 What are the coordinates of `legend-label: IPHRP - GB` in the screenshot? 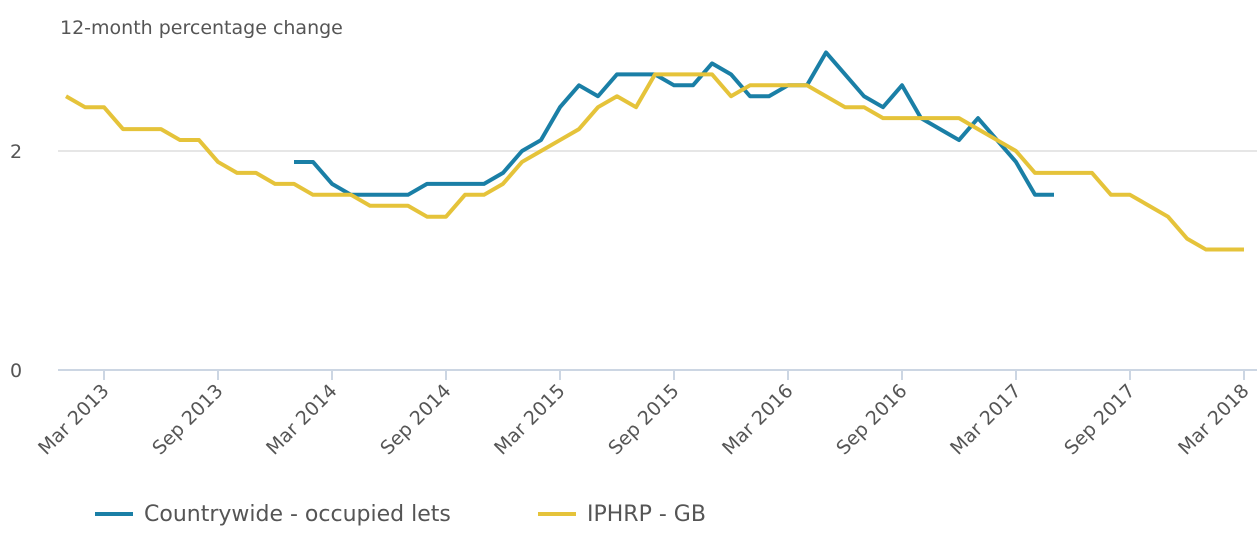 It's located at (646, 514).